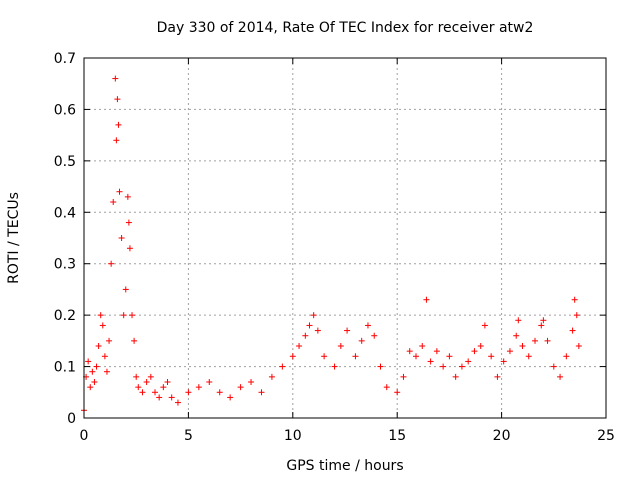  Describe the element at coordinates (65, 368) in the screenshot. I see `y-tick-label: 0.1` at that location.